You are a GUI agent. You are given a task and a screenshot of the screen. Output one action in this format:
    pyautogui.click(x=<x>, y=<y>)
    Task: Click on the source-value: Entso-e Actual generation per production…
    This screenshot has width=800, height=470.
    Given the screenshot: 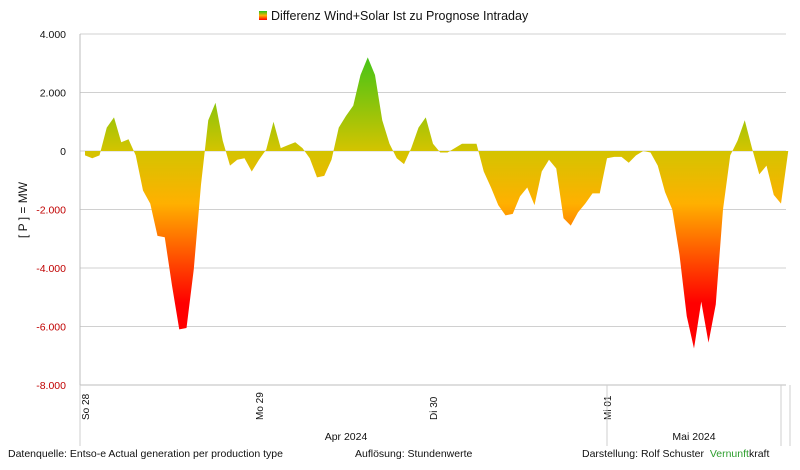 What is the action you would take?
    pyautogui.click(x=176, y=454)
    